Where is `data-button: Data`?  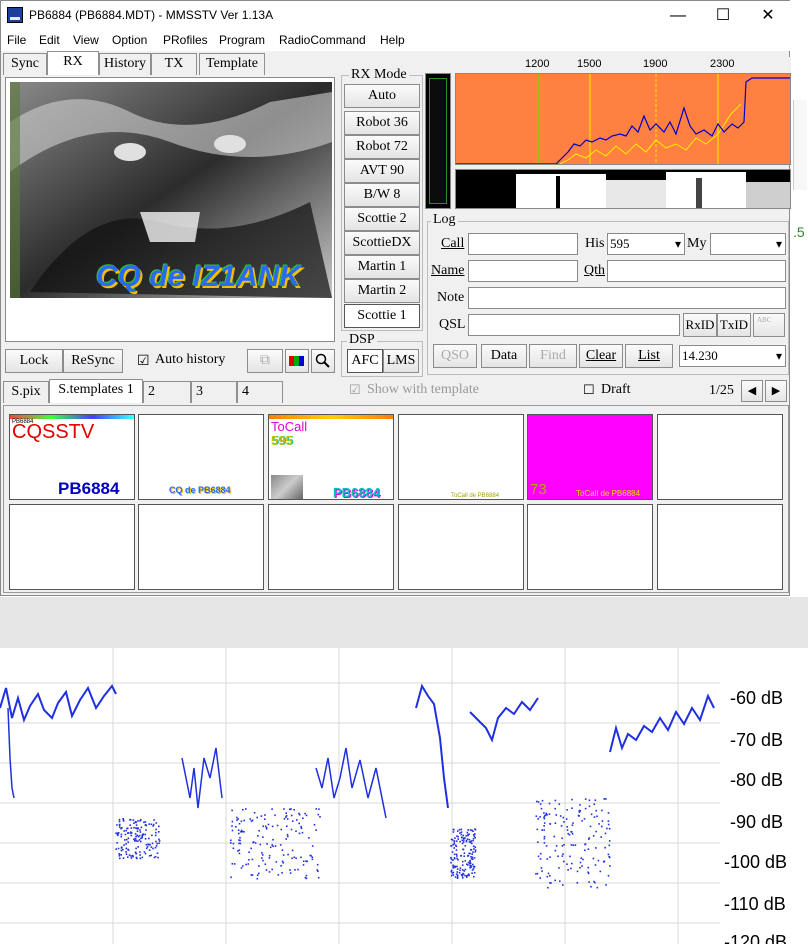
data-button: Data is located at coordinates (504, 356).